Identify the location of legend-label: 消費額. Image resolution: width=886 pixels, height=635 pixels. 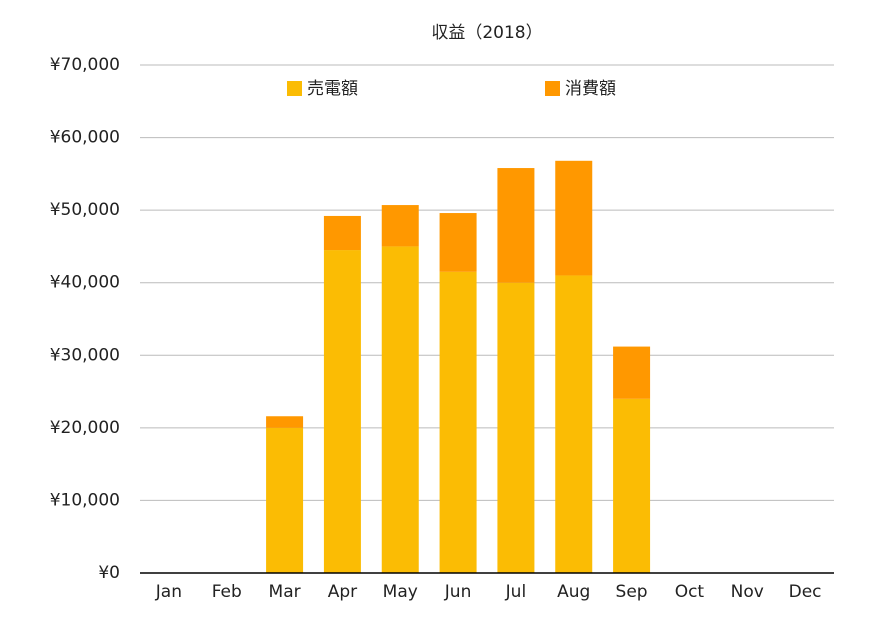
(590, 89).